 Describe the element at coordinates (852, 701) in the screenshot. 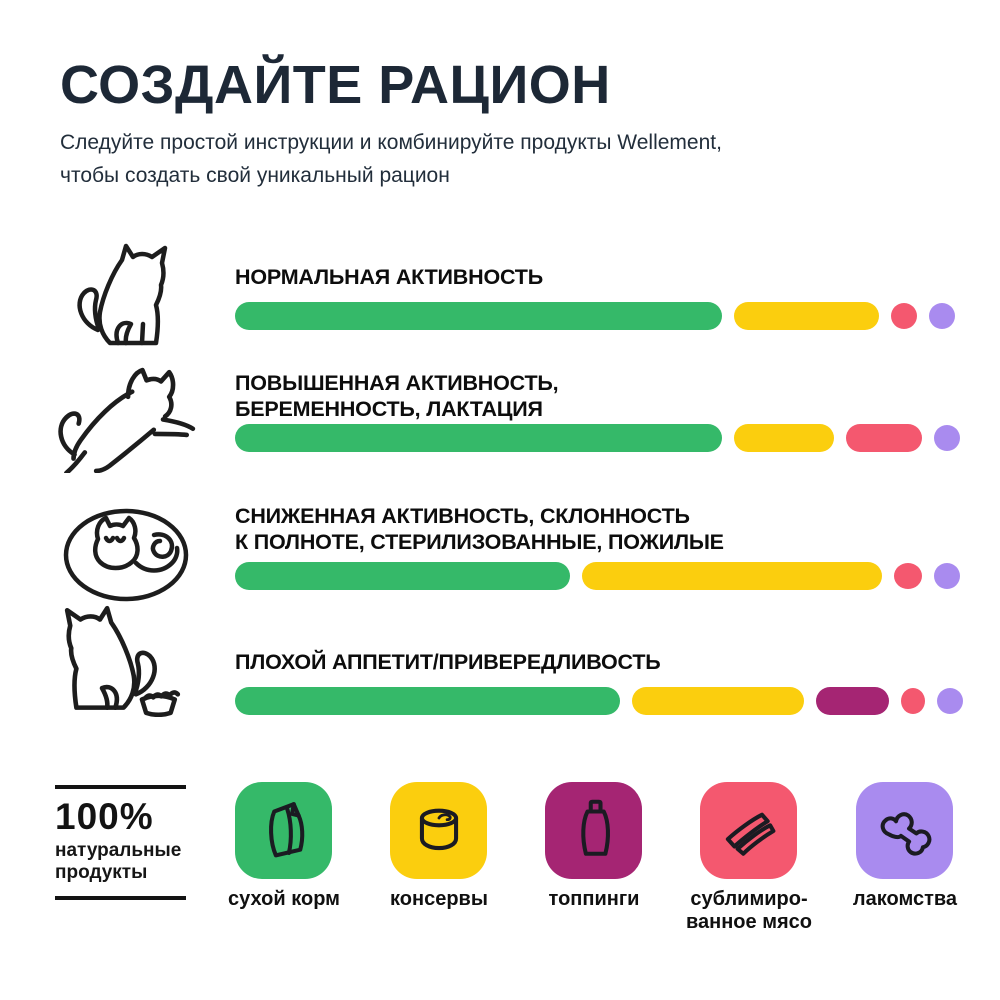

I see `ration-segment-magenta` at that location.